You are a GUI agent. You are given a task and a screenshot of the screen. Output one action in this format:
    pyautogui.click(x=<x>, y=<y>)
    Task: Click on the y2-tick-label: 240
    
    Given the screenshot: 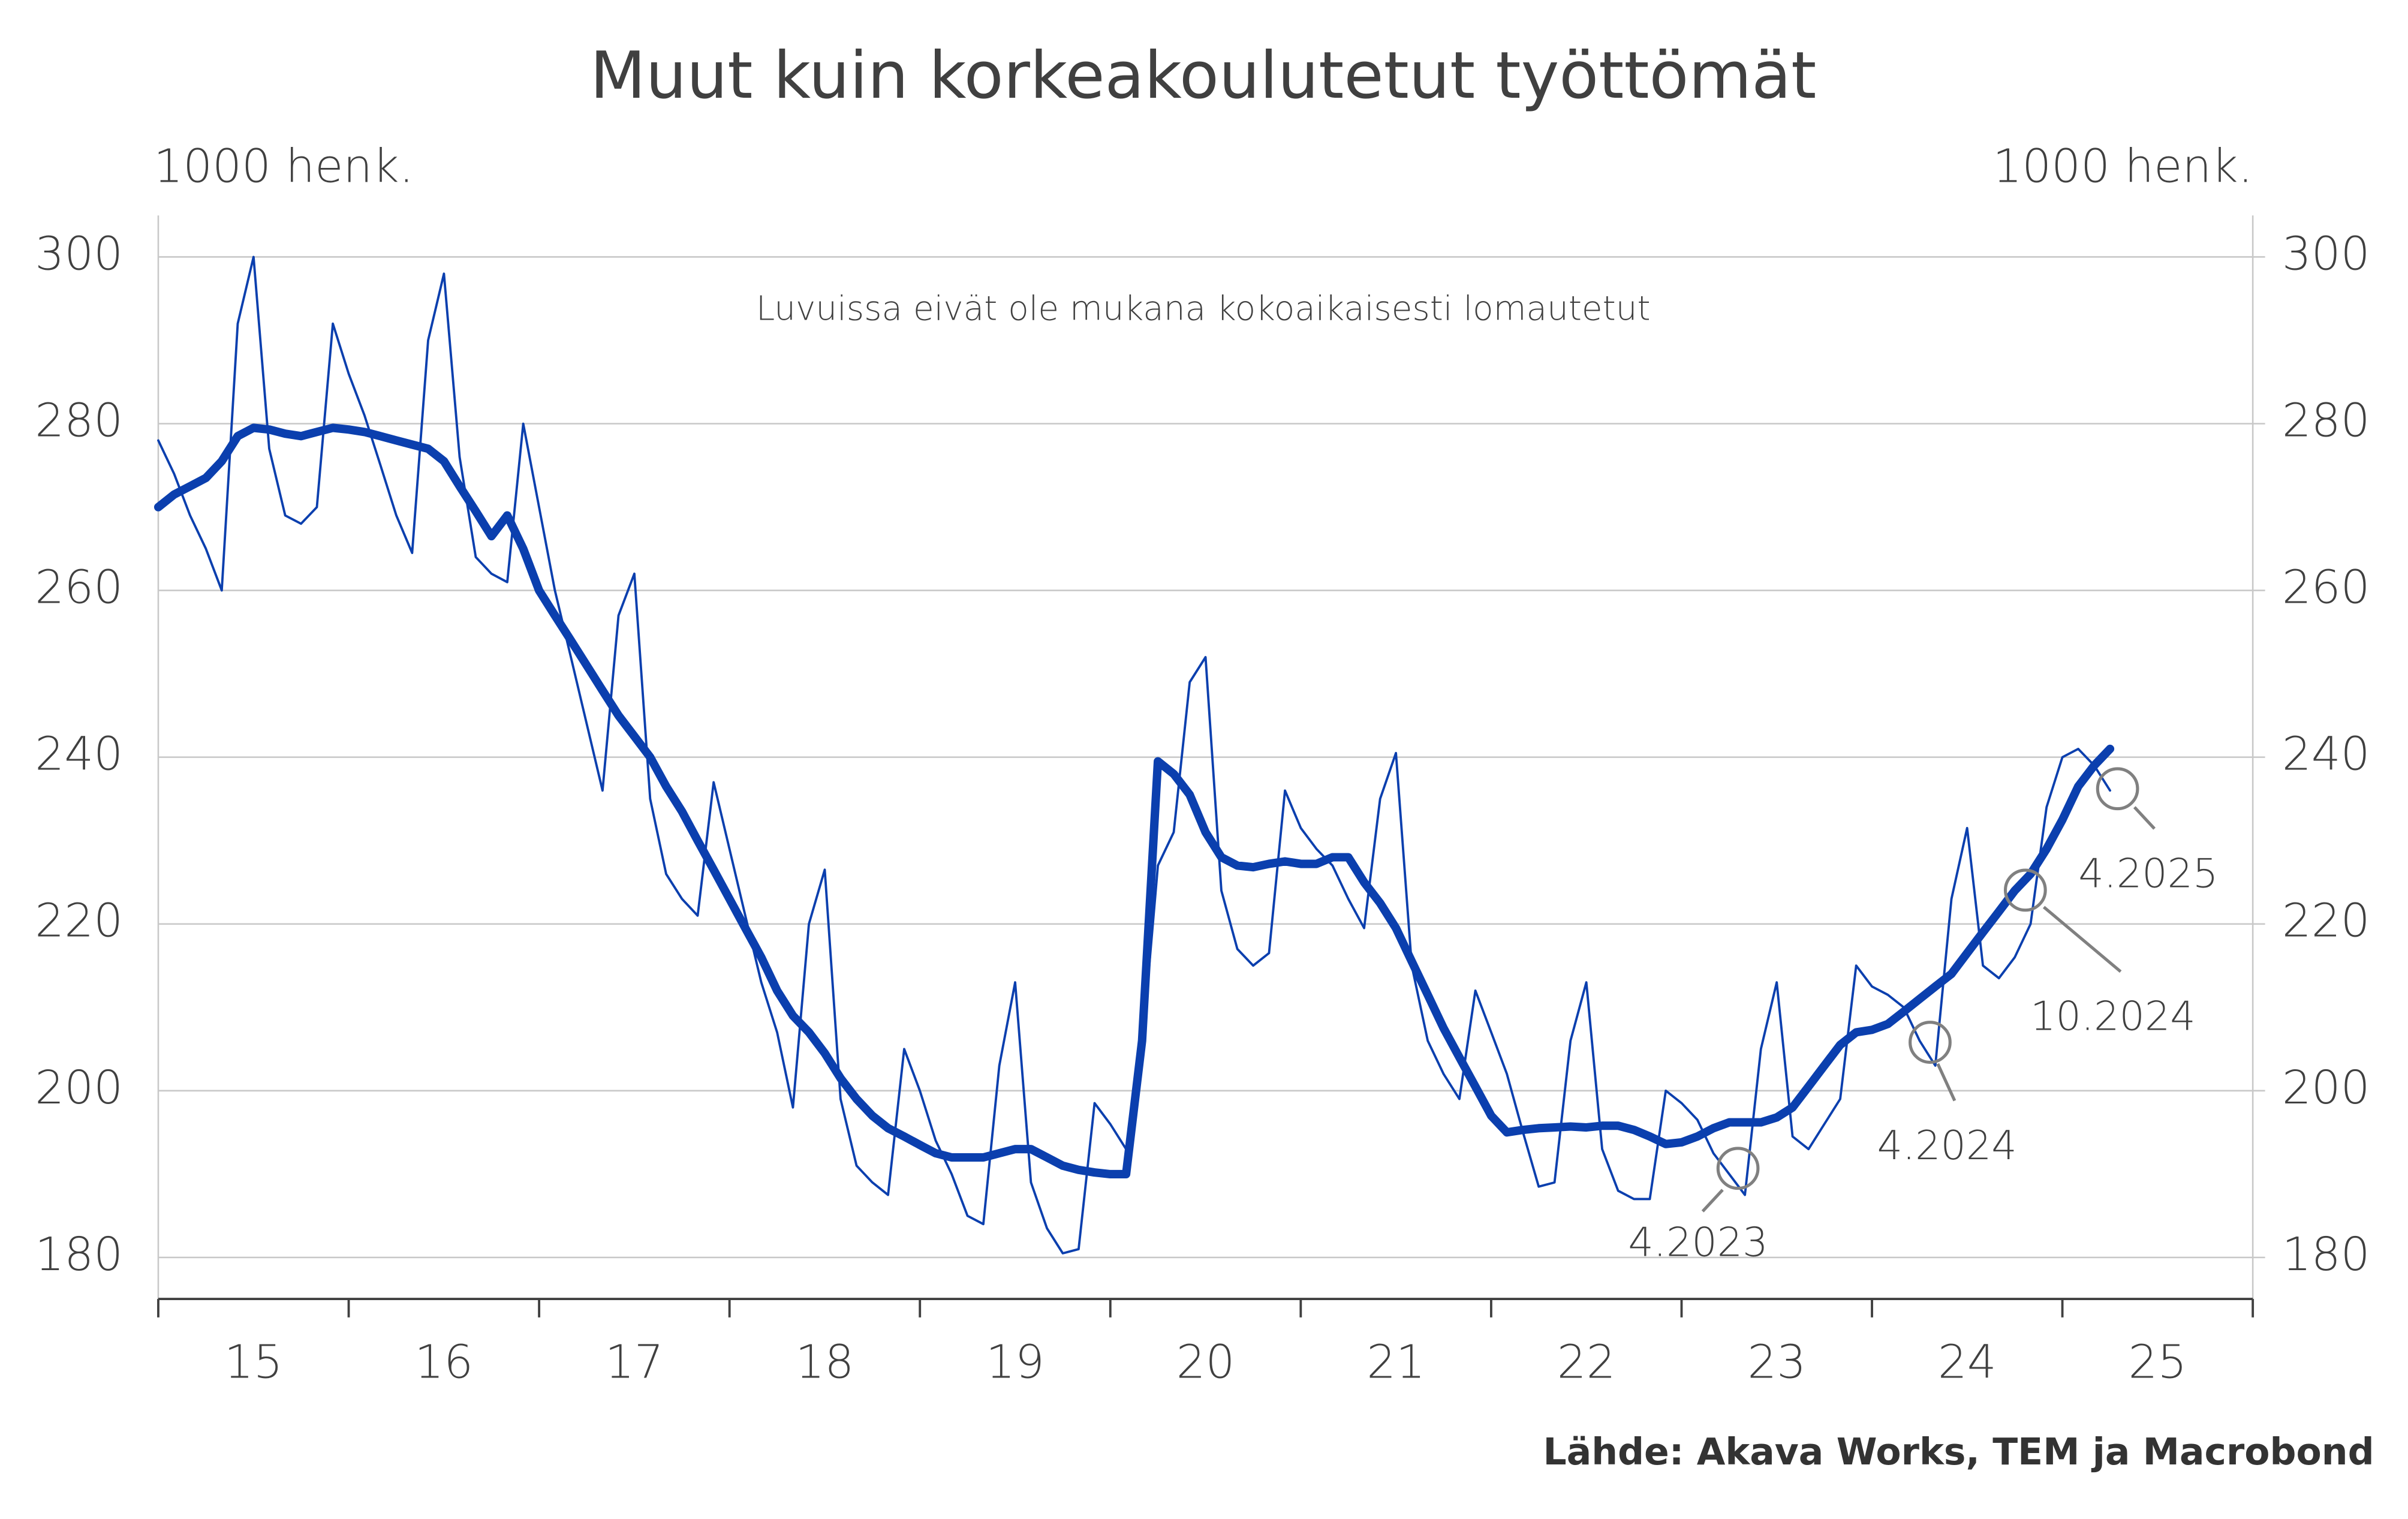 What is the action you would take?
    pyautogui.click(x=2326, y=754)
    